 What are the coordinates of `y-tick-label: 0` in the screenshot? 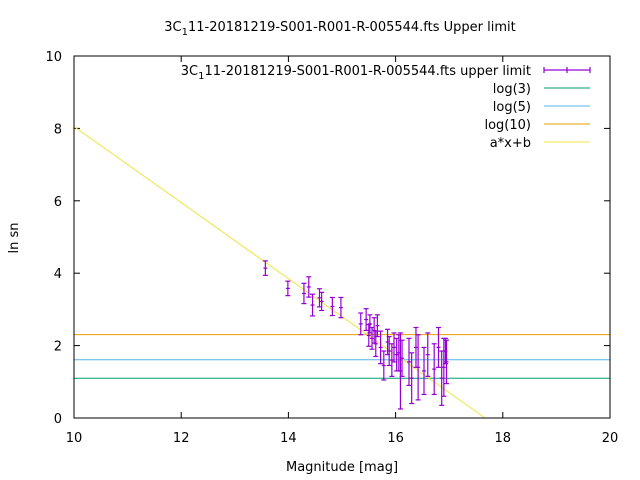 It's located at (58, 419).